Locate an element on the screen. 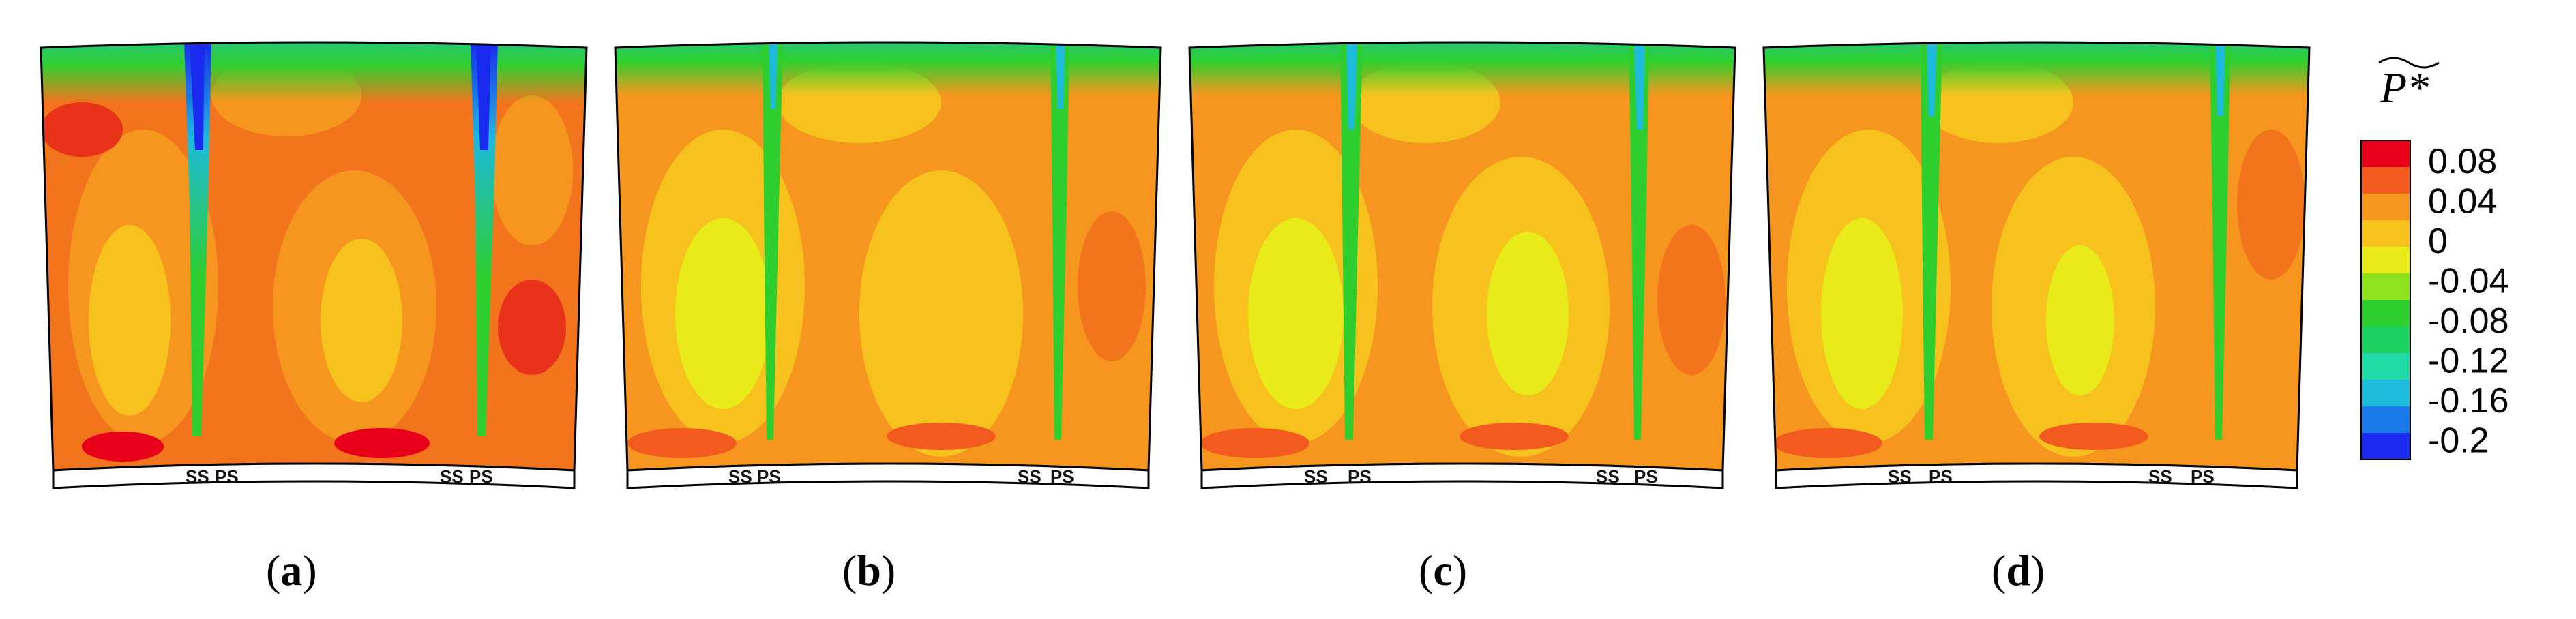 This screenshot has height=619, width=2576. colorbar-title: P* is located at coordinates (2404, 87).